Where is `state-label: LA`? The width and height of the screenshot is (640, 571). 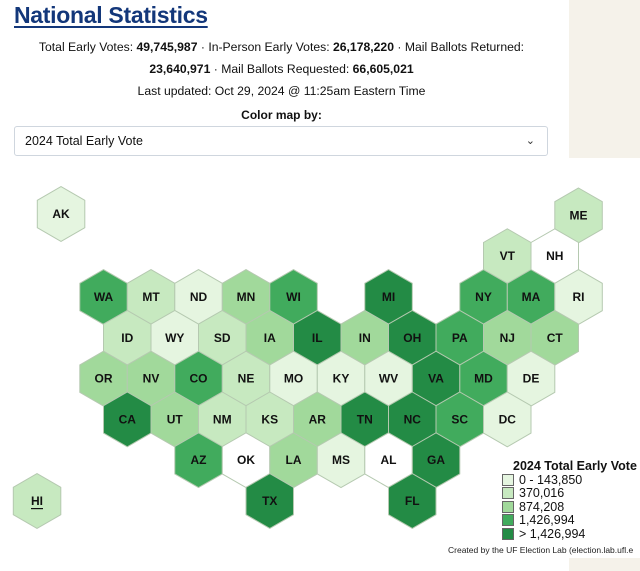 state-label: LA is located at coordinates (294, 460).